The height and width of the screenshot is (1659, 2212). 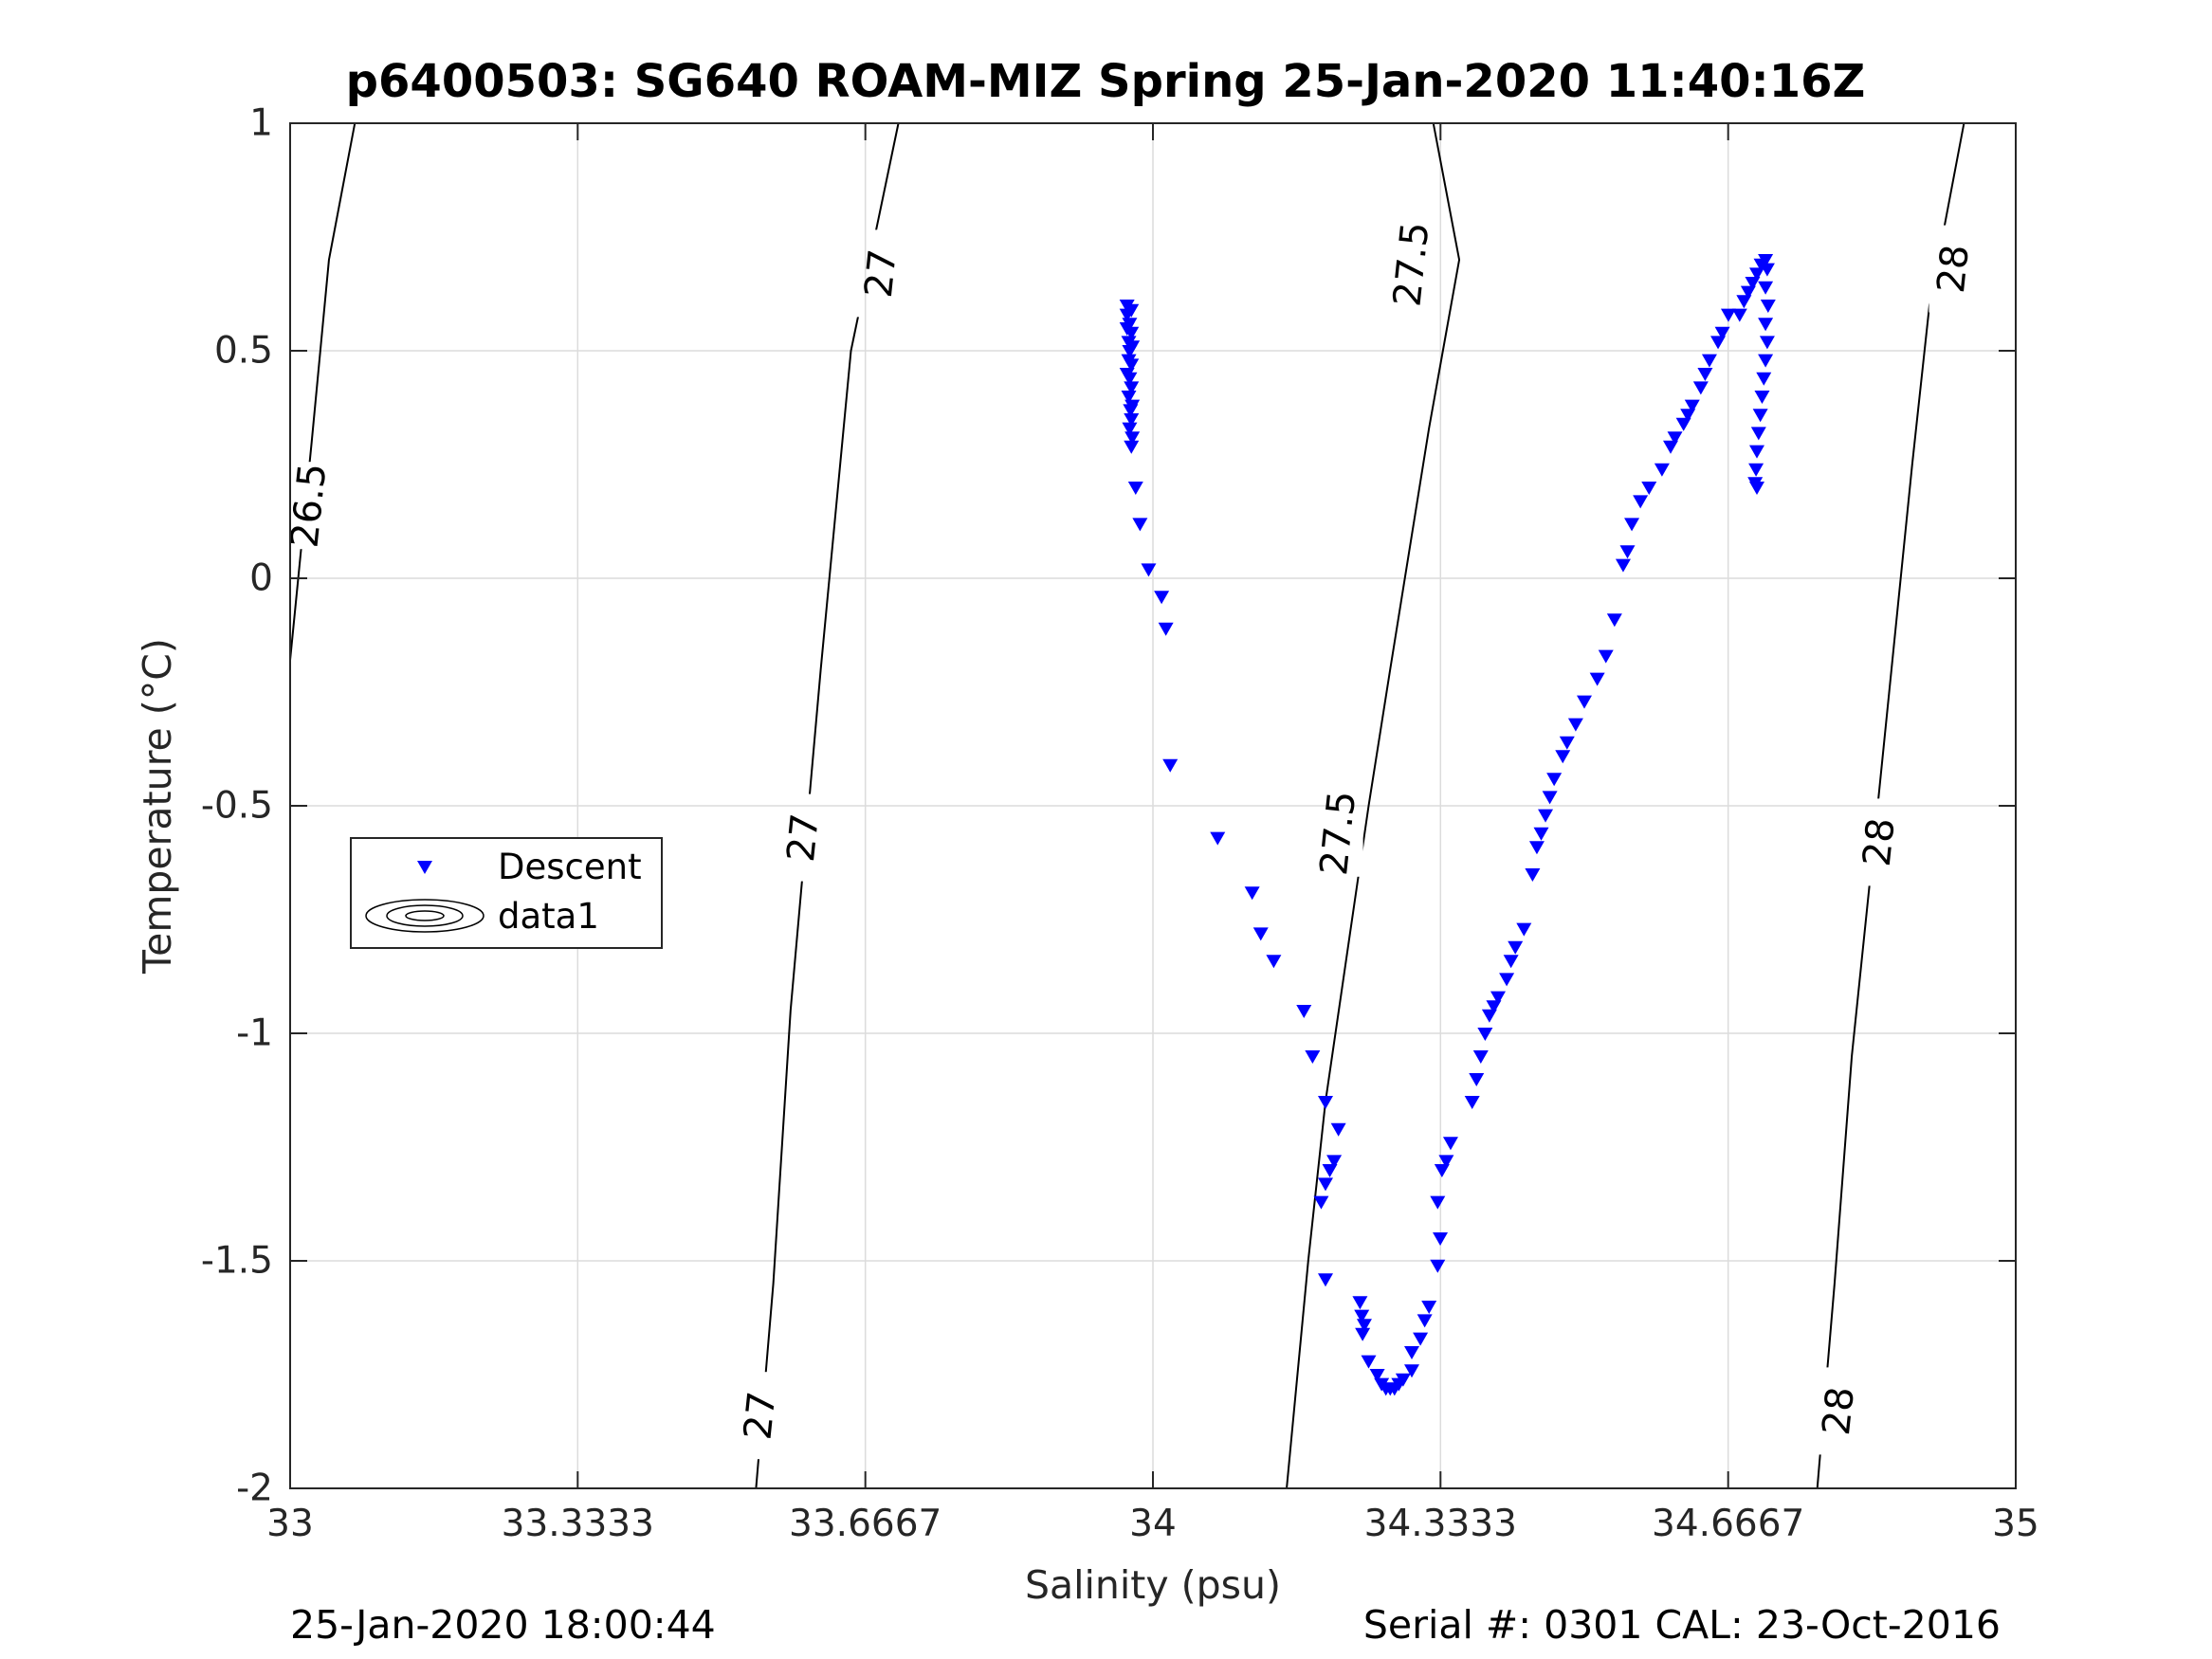 What do you see at coordinates (1440, 1524) in the screenshot?
I see `x-tick-label: 34.3333` at bounding box center [1440, 1524].